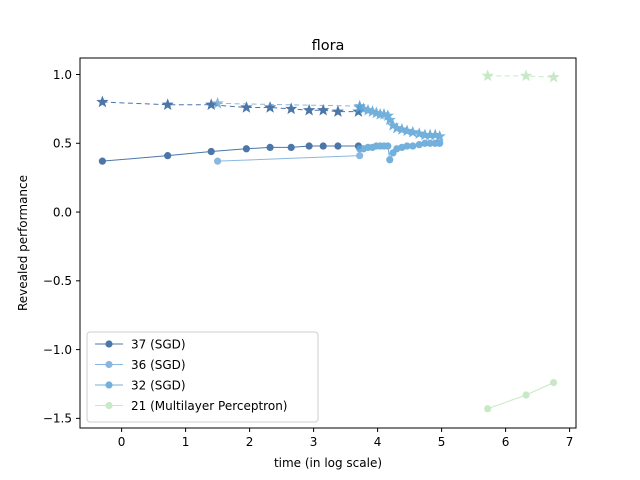  I want to click on x-tick-label: 7, so click(570, 442).